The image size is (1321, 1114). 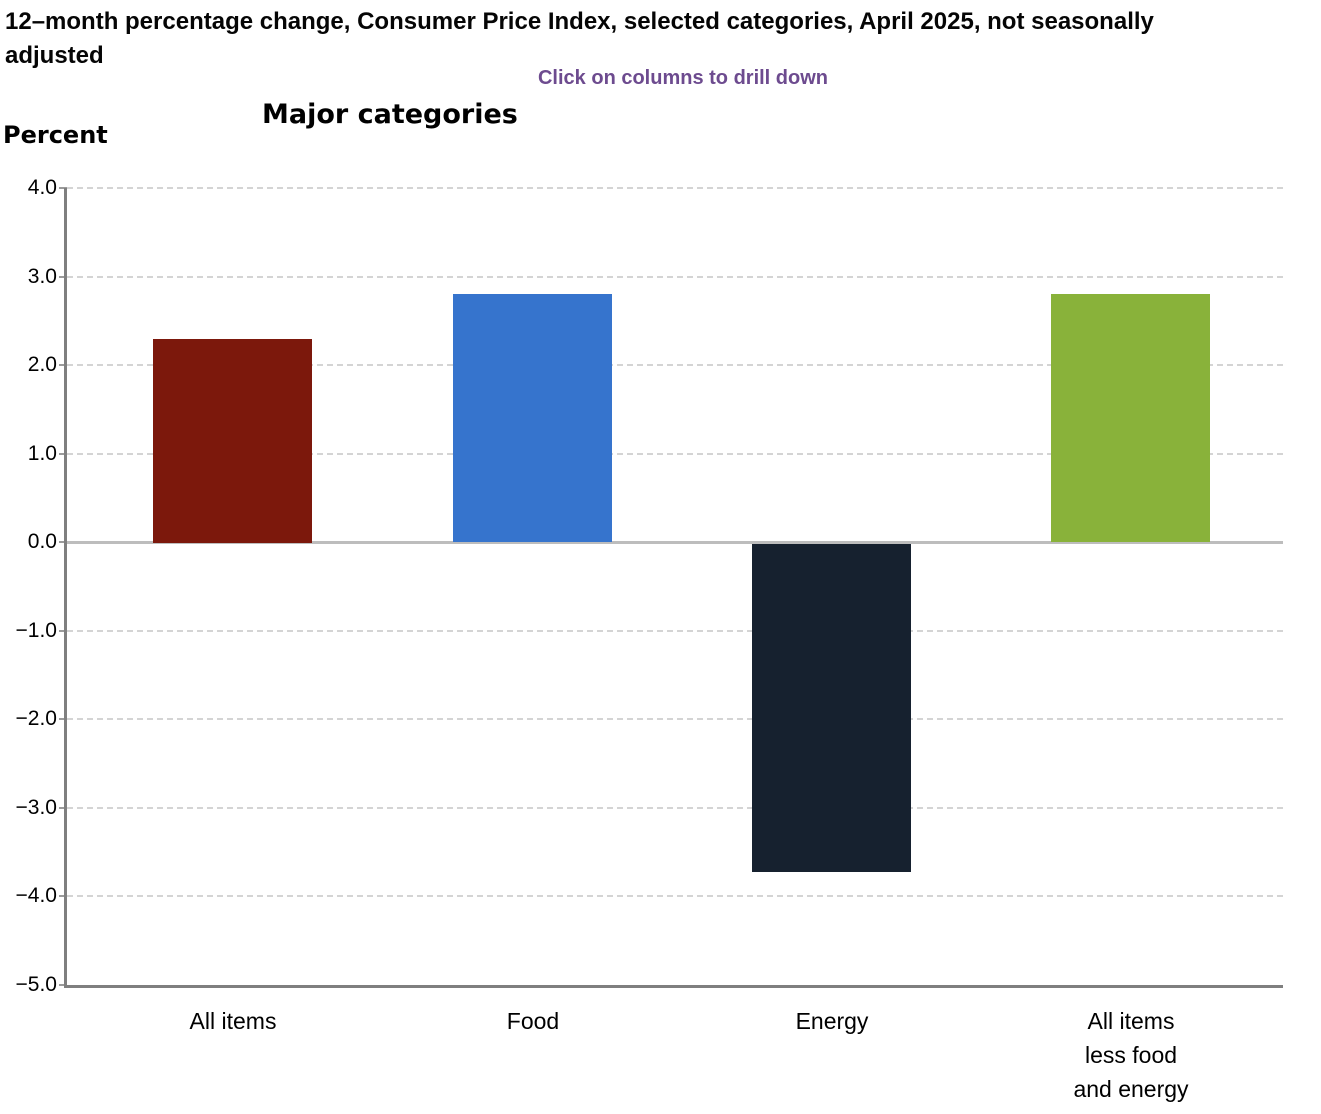 What do you see at coordinates (1131, 1055) in the screenshot?
I see `x-category-label-all-items: All items less food and energy` at bounding box center [1131, 1055].